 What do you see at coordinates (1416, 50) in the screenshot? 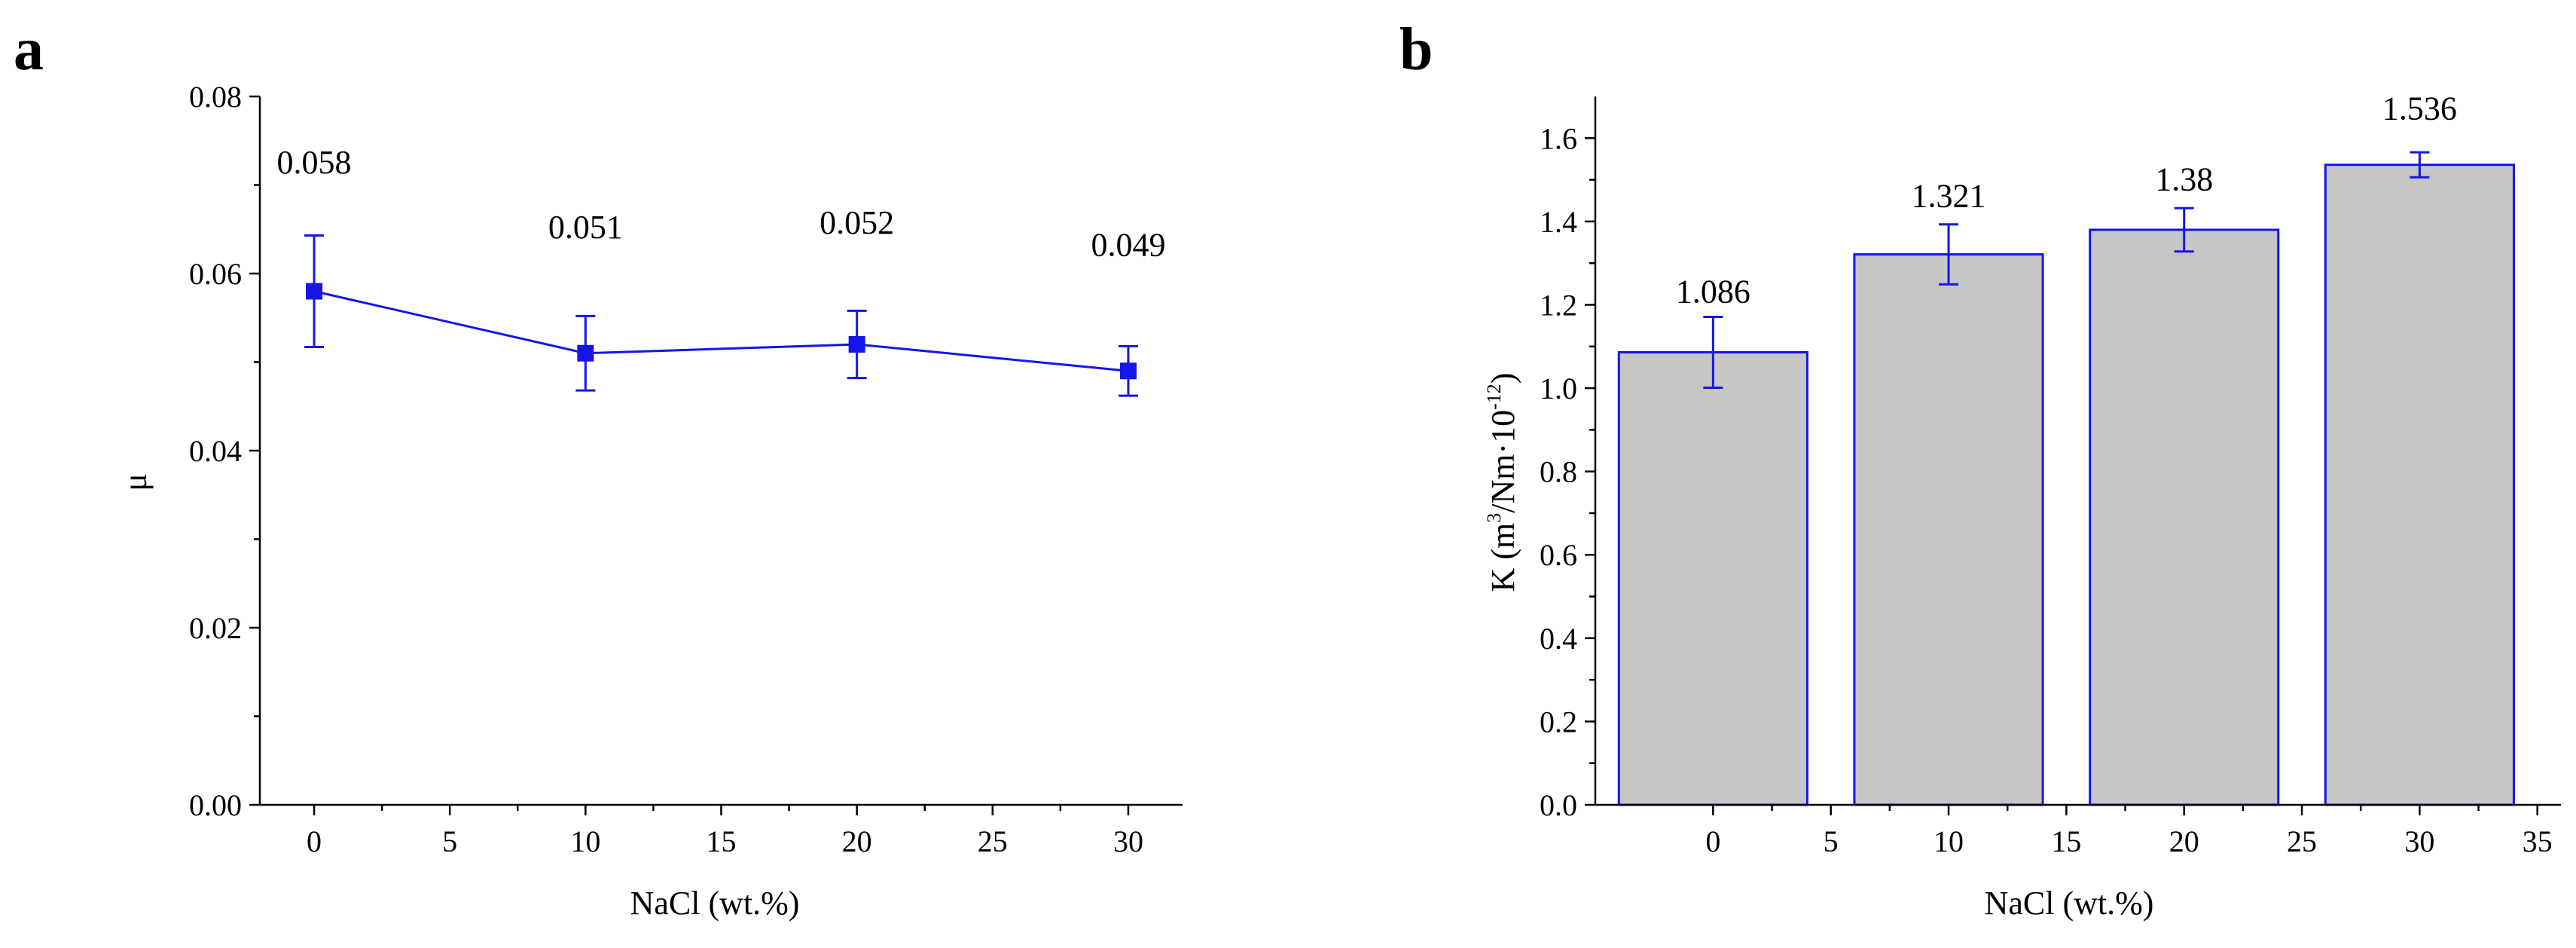
I see `panel-b-letter: b` at bounding box center [1416, 50].